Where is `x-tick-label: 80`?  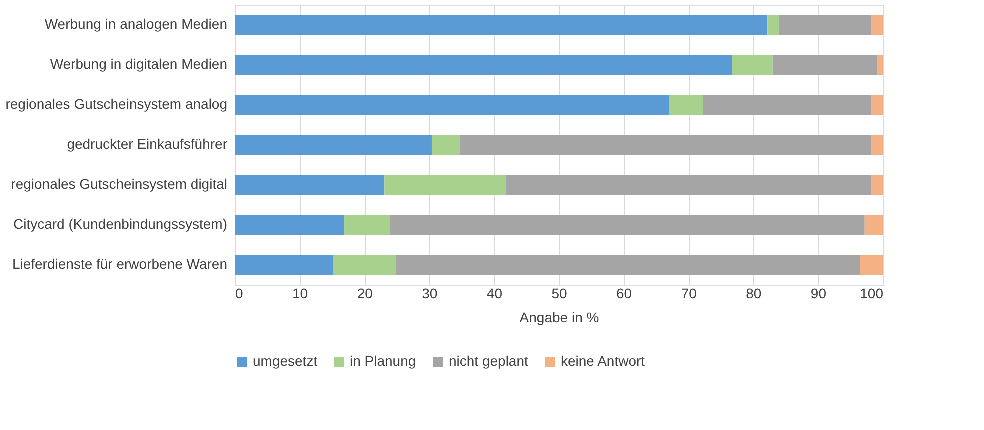 x-tick-label: 80 is located at coordinates (754, 294).